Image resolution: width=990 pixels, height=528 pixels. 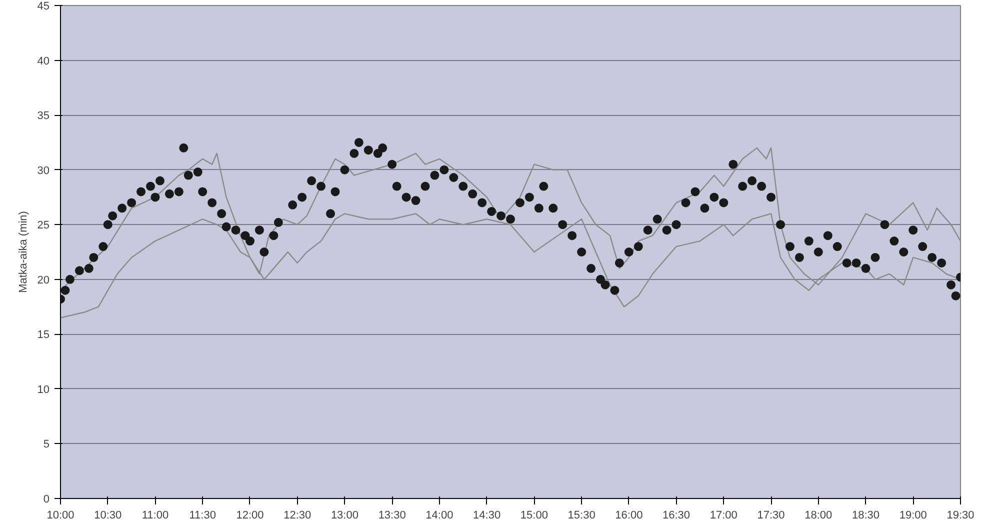 What do you see at coordinates (818, 516) in the screenshot?
I see `x-tick-label: 18:00` at bounding box center [818, 516].